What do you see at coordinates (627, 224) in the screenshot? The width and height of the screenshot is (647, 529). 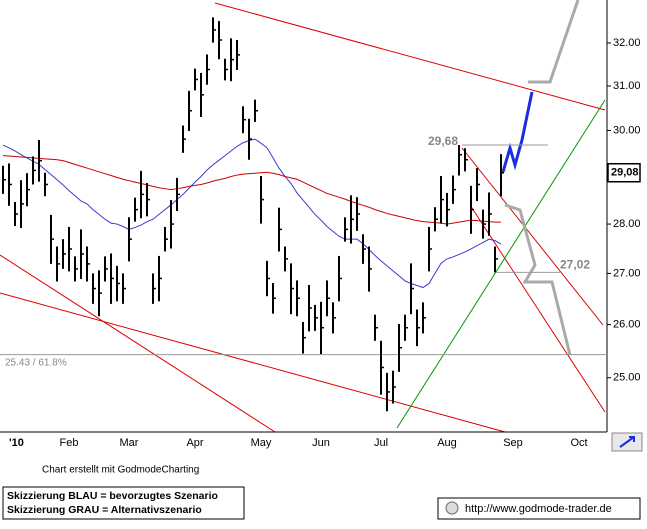 I see `y-tick-label: 28.00` at bounding box center [627, 224].